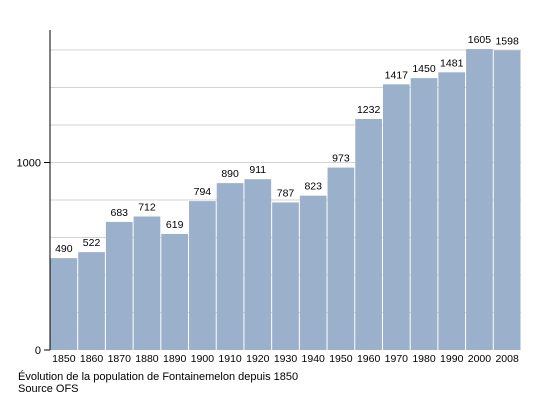 The image size is (550, 400). I want to click on data-label: 794, so click(203, 192).